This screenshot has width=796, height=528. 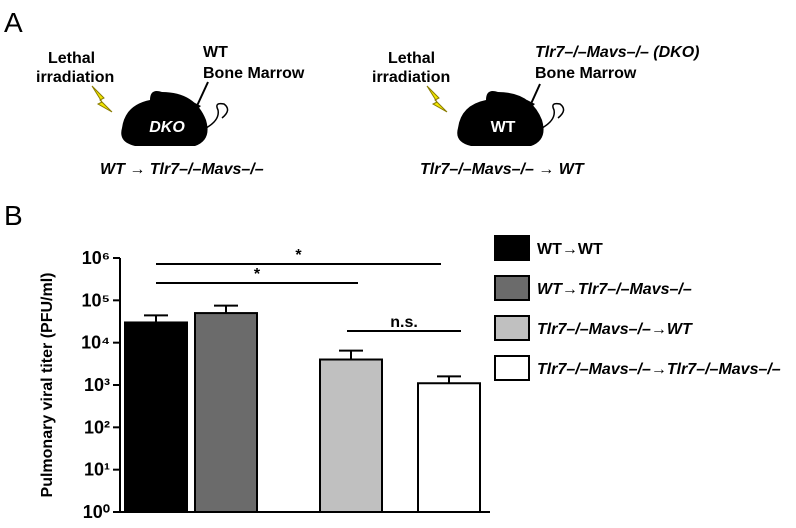 I want to click on y-tick-label: 10⁵, so click(x=96, y=300).